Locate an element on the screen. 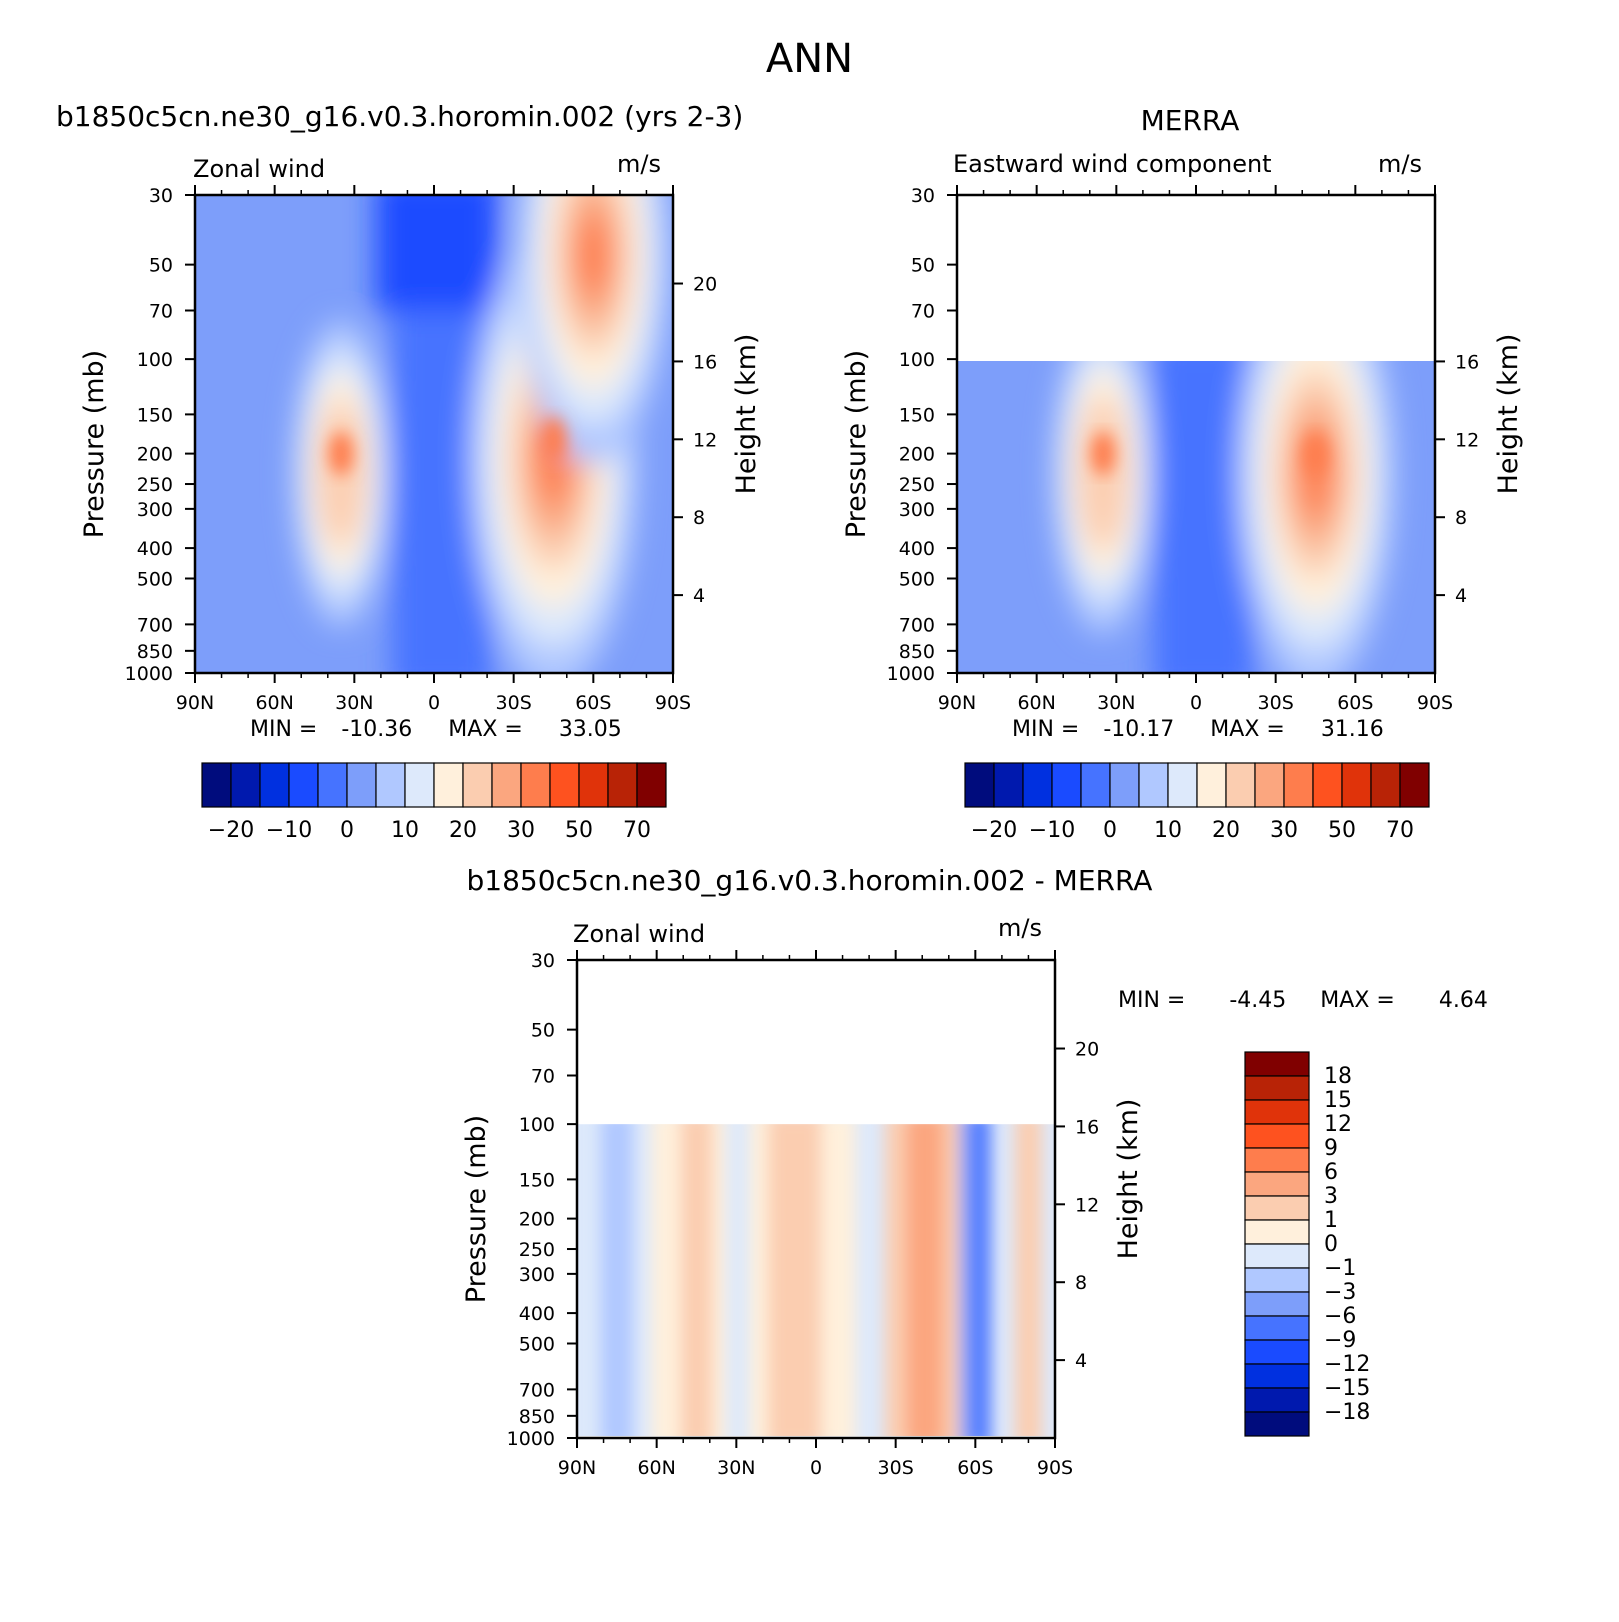 The width and height of the screenshot is (1619, 1622). diff-htick-label-12: 12 is located at coordinates (1087, 1205).